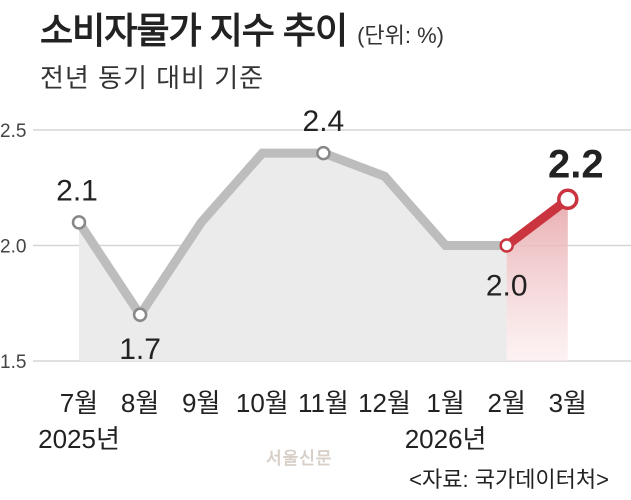 This screenshot has height=500, width=631. Describe the element at coordinates (506, 245) in the screenshot. I see `point-marker-2월` at that location.